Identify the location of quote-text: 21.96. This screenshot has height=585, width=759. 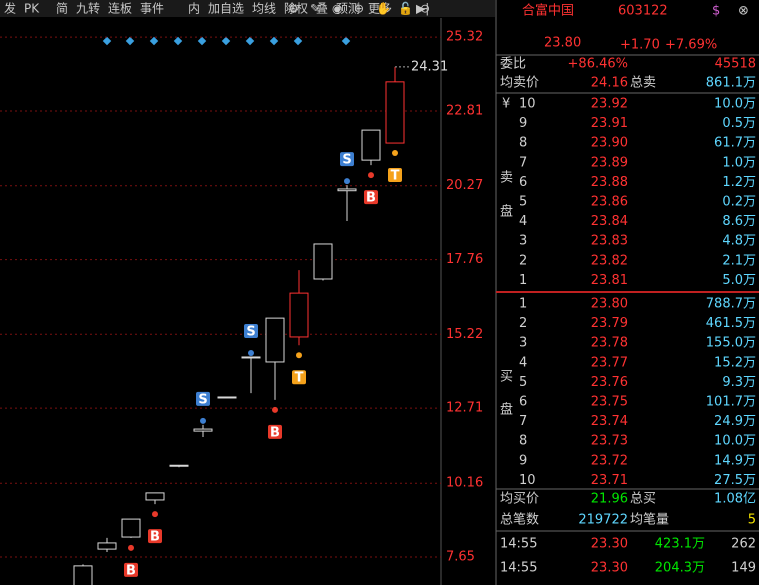
(609, 499).